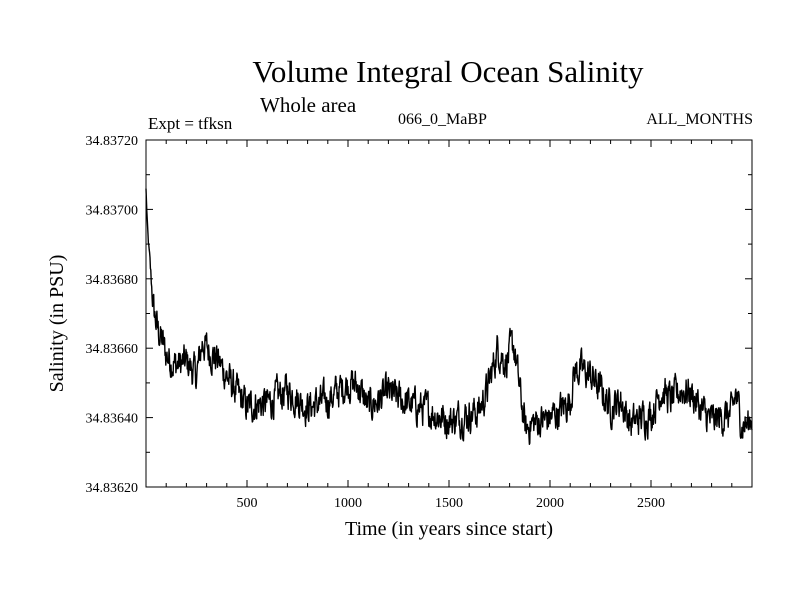 The image size is (800, 600). What do you see at coordinates (112, 488) in the screenshot?
I see `y-tick-label: 34.83620` at bounding box center [112, 488].